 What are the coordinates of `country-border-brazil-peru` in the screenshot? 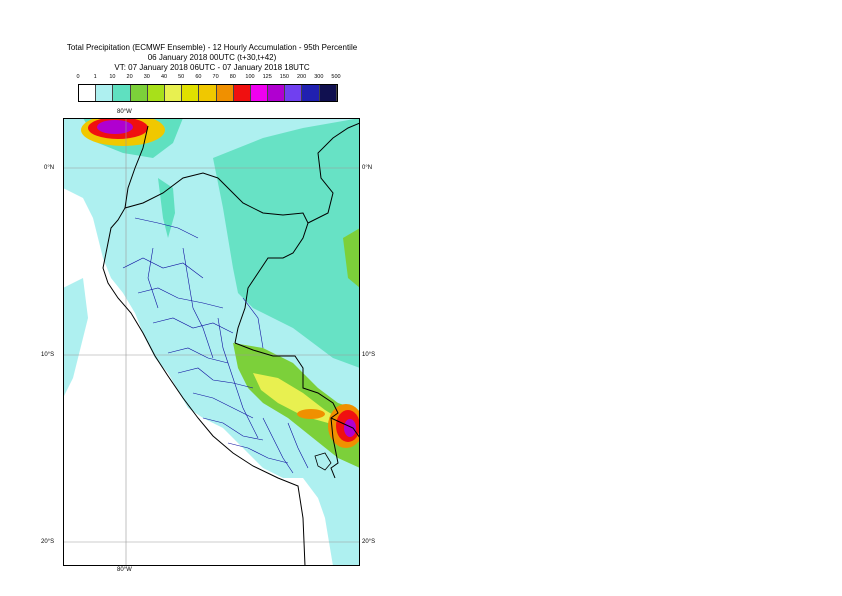 It's located at (286, 410).